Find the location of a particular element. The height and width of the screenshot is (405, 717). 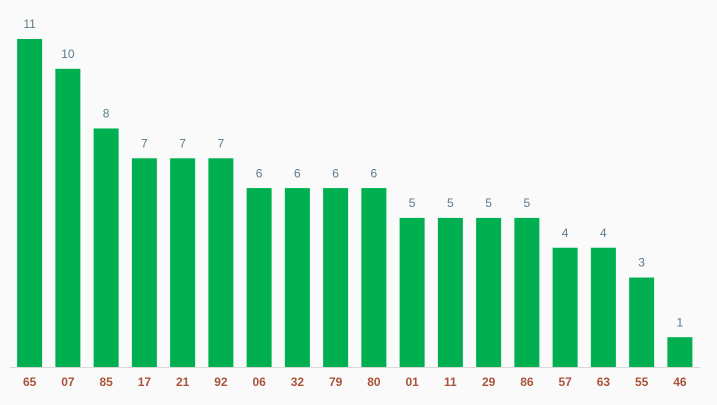

x-tick-label: 55 is located at coordinates (642, 382).